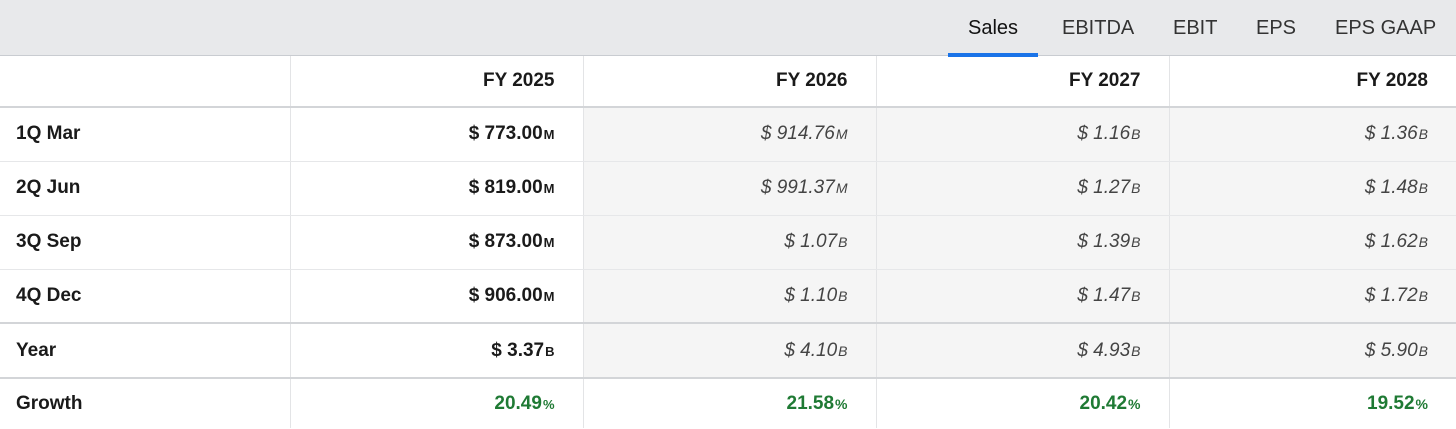 Image resolution: width=1456 pixels, height=429 pixels. Describe the element at coordinates (1312, 134) in the screenshot. I see `table-cell: $ 1.36B` at that location.